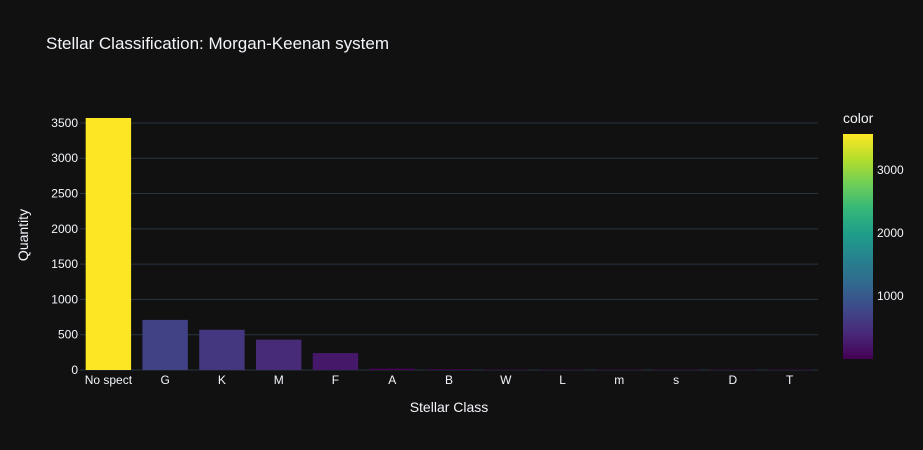 This screenshot has width=923, height=450. What do you see at coordinates (890, 296) in the screenshot?
I see `colorbar-tick-label: 1000` at bounding box center [890, 296].